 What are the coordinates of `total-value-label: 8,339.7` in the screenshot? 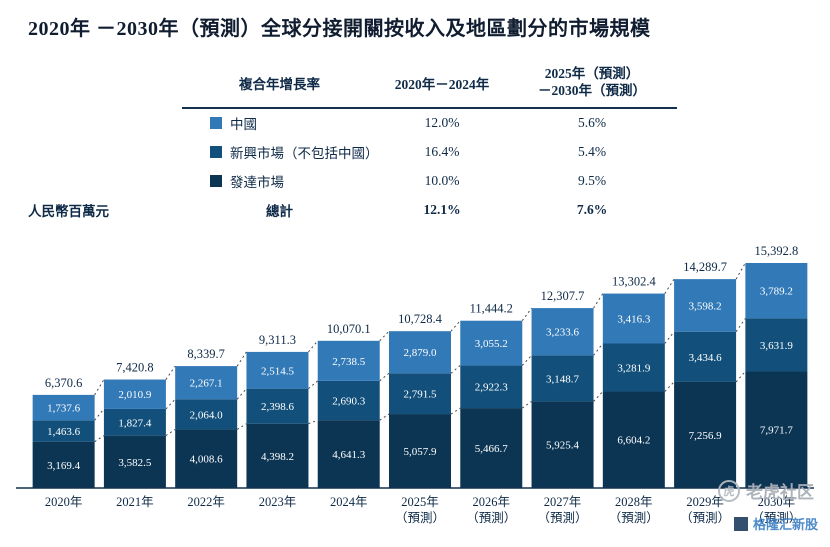 It's located at (206, 354).